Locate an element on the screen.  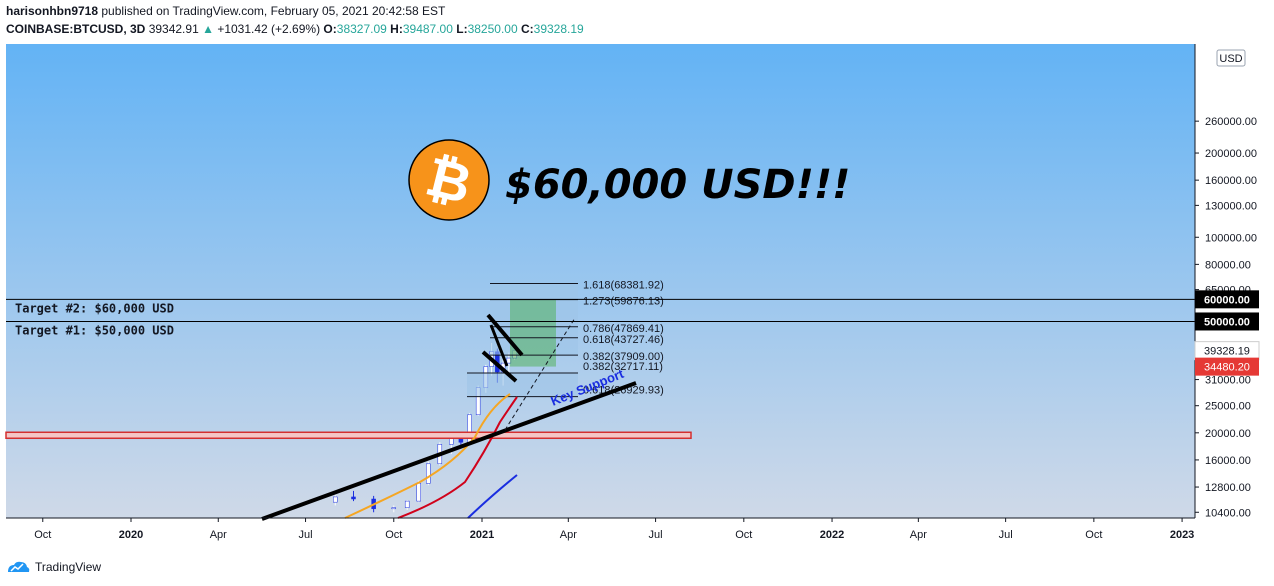
up-arrow-icon: ▲ is located at coordinates (208, 29).